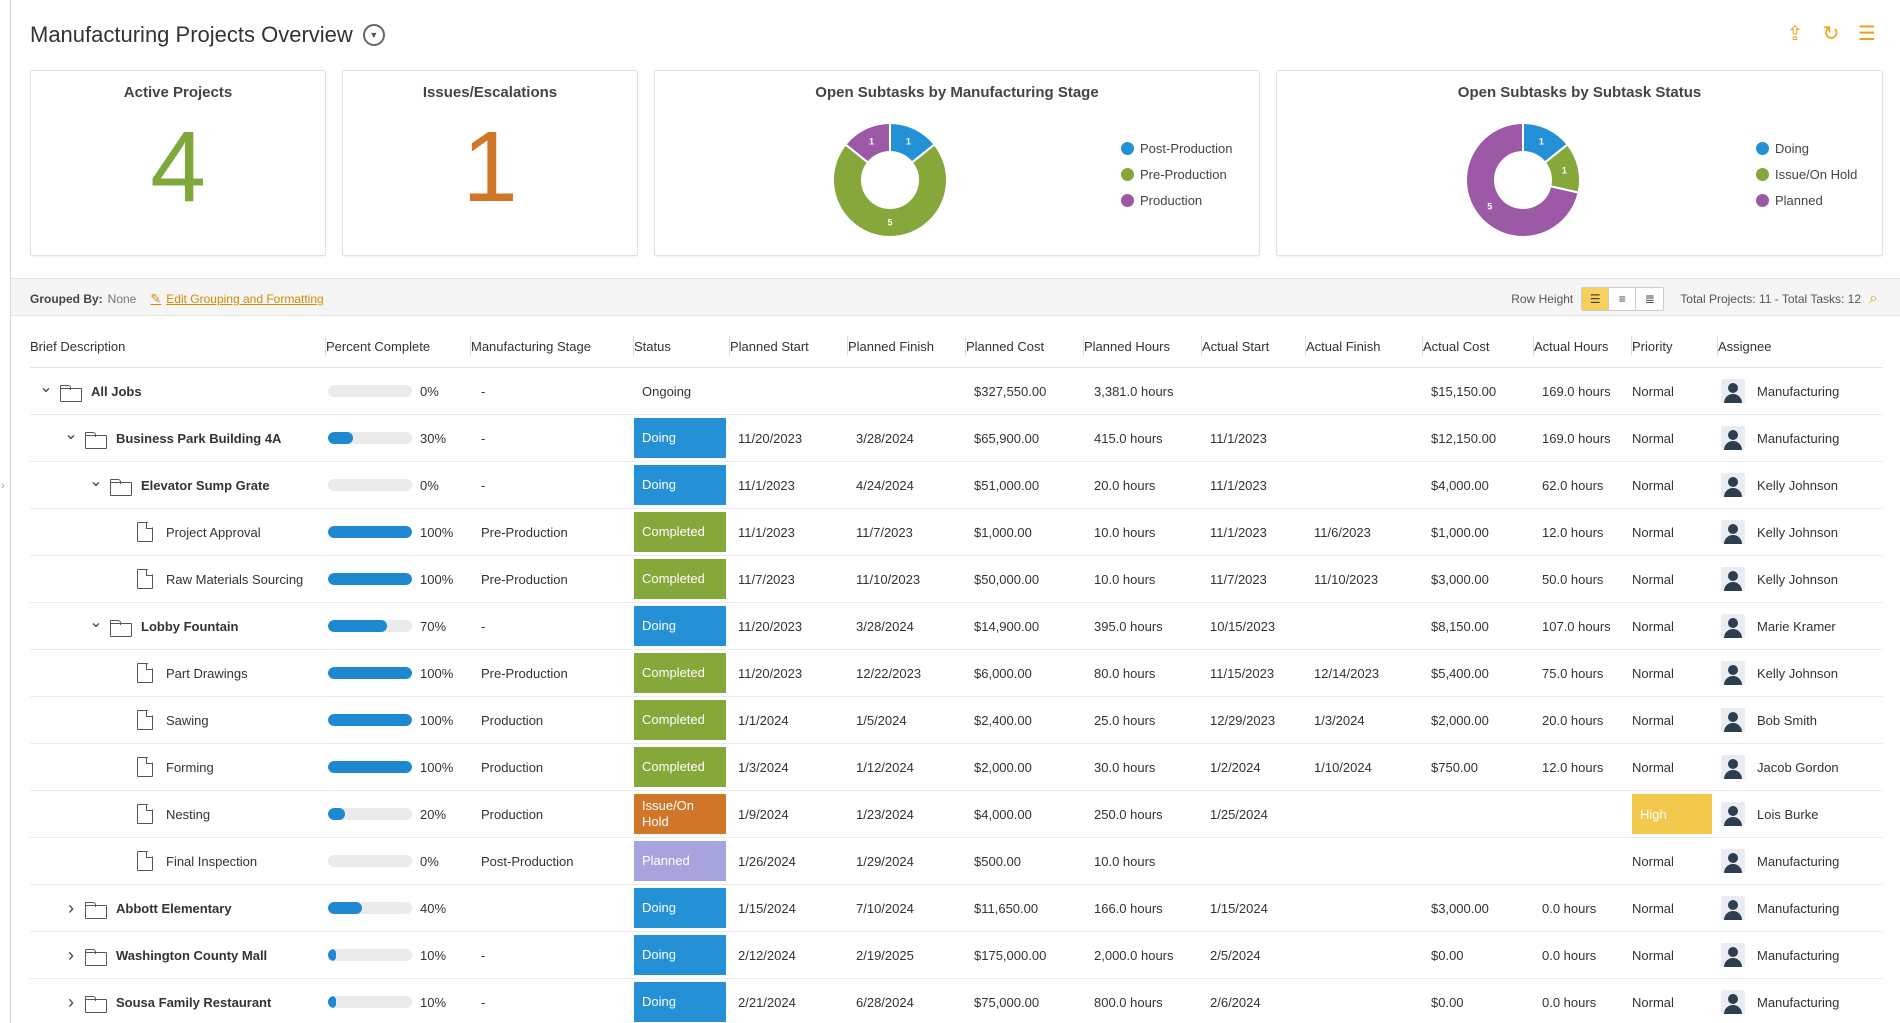 This screenshot has width=1900, height=1023. Describe the element at coordinates (1143, 346) in the screenshot. I see `column-header-planned-hours: Planned Hours` at that location.